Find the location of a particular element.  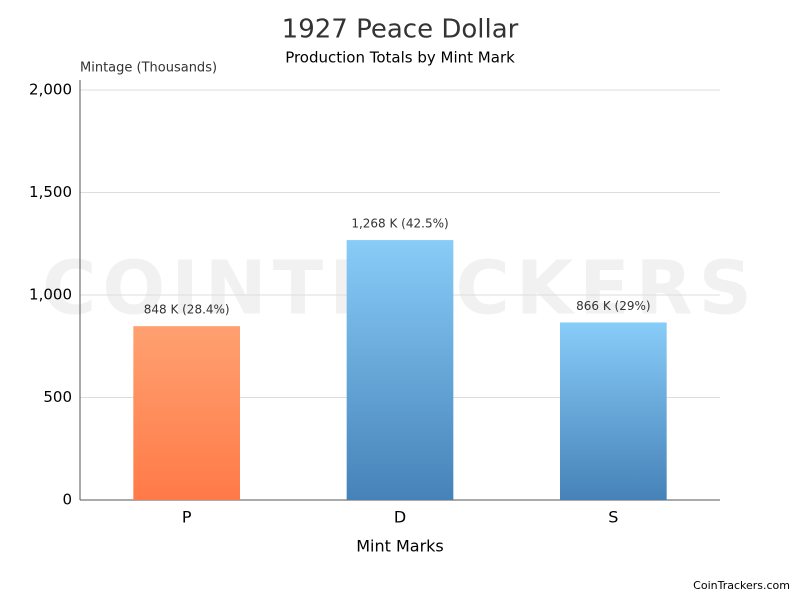

chart-subtitle: Production Totals by Mint Mark is located at coordinates (400, 58).